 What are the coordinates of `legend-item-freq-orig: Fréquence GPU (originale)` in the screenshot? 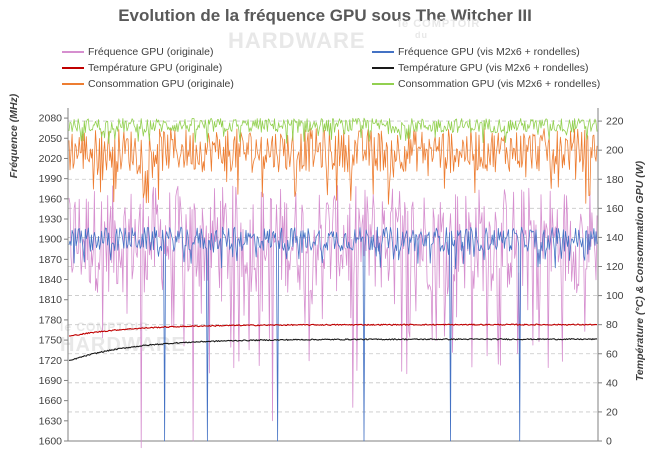 It's located at (137, 51).